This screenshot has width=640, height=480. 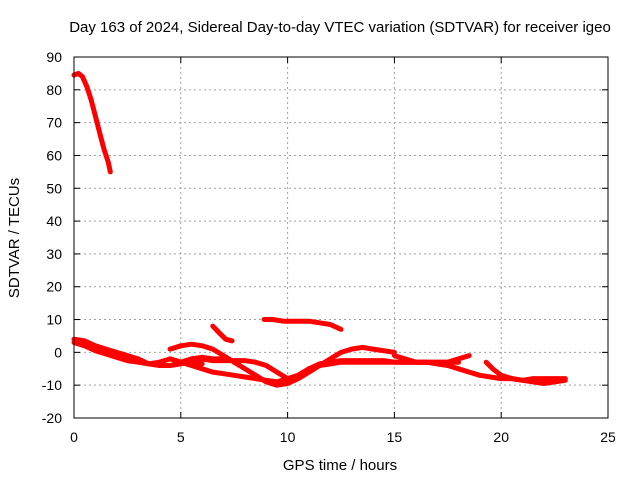 I want to click on y-tick-label: -20, so click(x=52, y=418).